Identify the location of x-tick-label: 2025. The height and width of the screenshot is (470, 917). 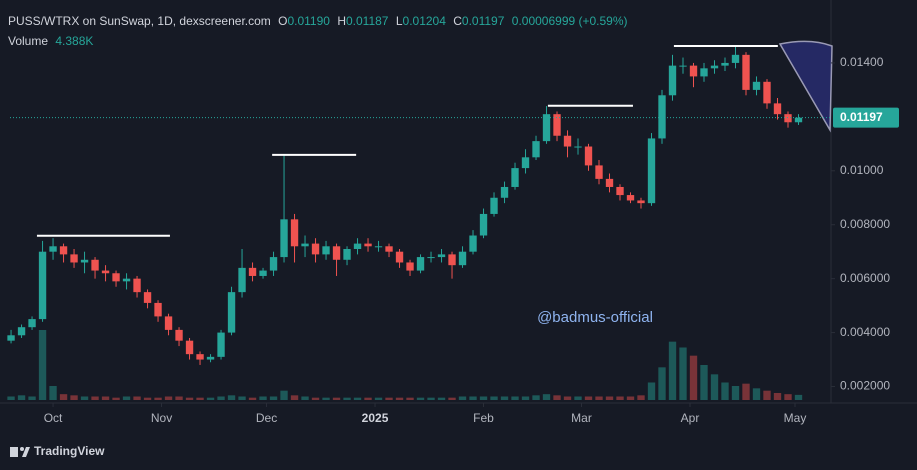
(375, 418).